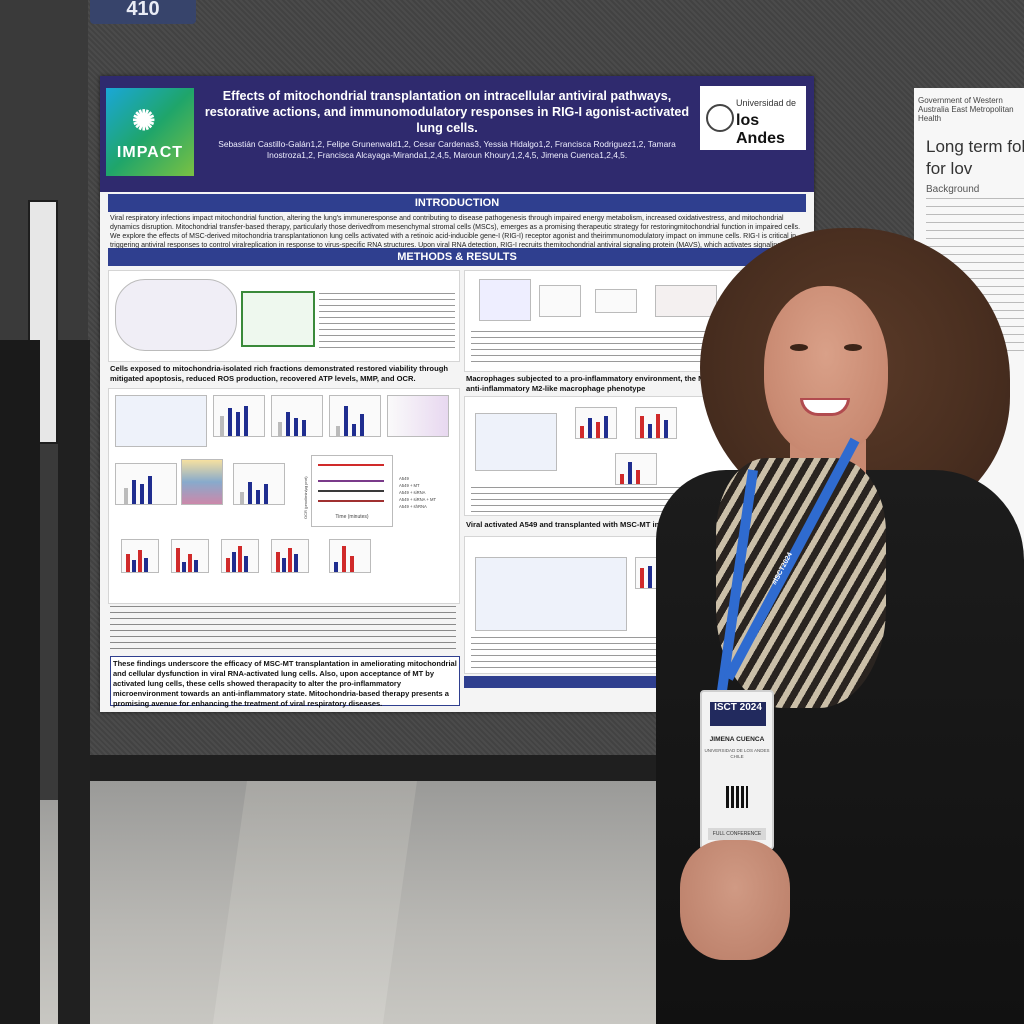 The width and height of the screenshot is (1024, 1024). What do you see at coordinates (737, 797) in the screenshot?
I see `badge-qr-icon` at bounding box center [737, 797].